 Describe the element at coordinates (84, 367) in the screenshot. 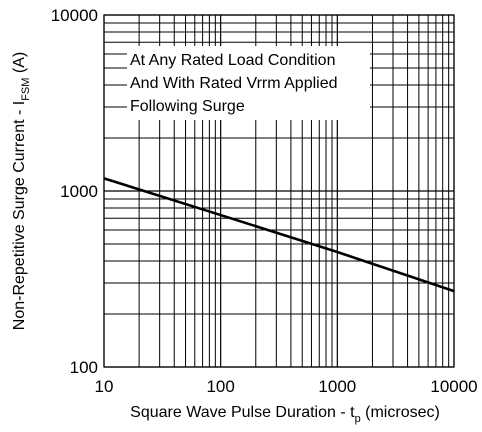

I see `y-tick-label: 100` at that location.